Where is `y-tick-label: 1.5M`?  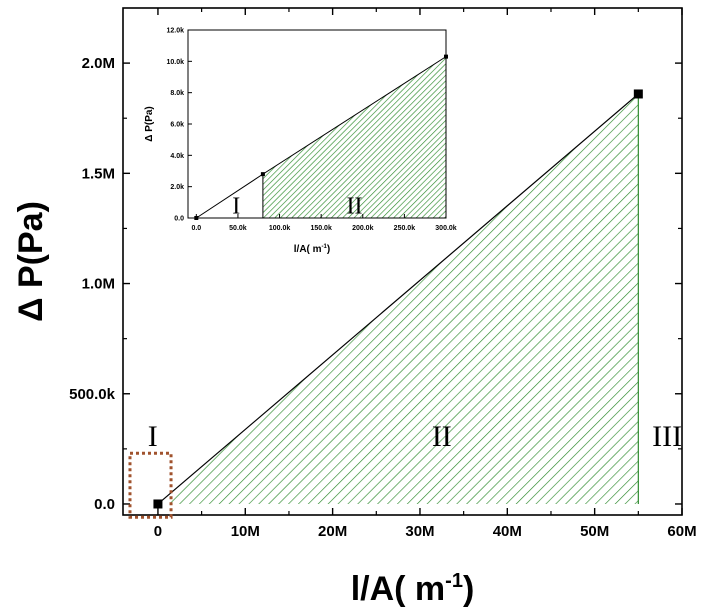 y-tick-label: 1.5M is located at coordinates (98, 173).